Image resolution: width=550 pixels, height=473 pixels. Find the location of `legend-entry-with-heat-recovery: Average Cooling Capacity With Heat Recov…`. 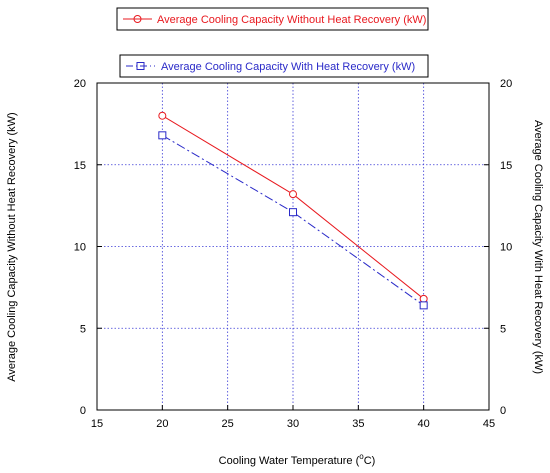

legend-entry-with-heat-recovery: Average Cooling Capacity With Heat Recov… is located at coordinates (274, 66).